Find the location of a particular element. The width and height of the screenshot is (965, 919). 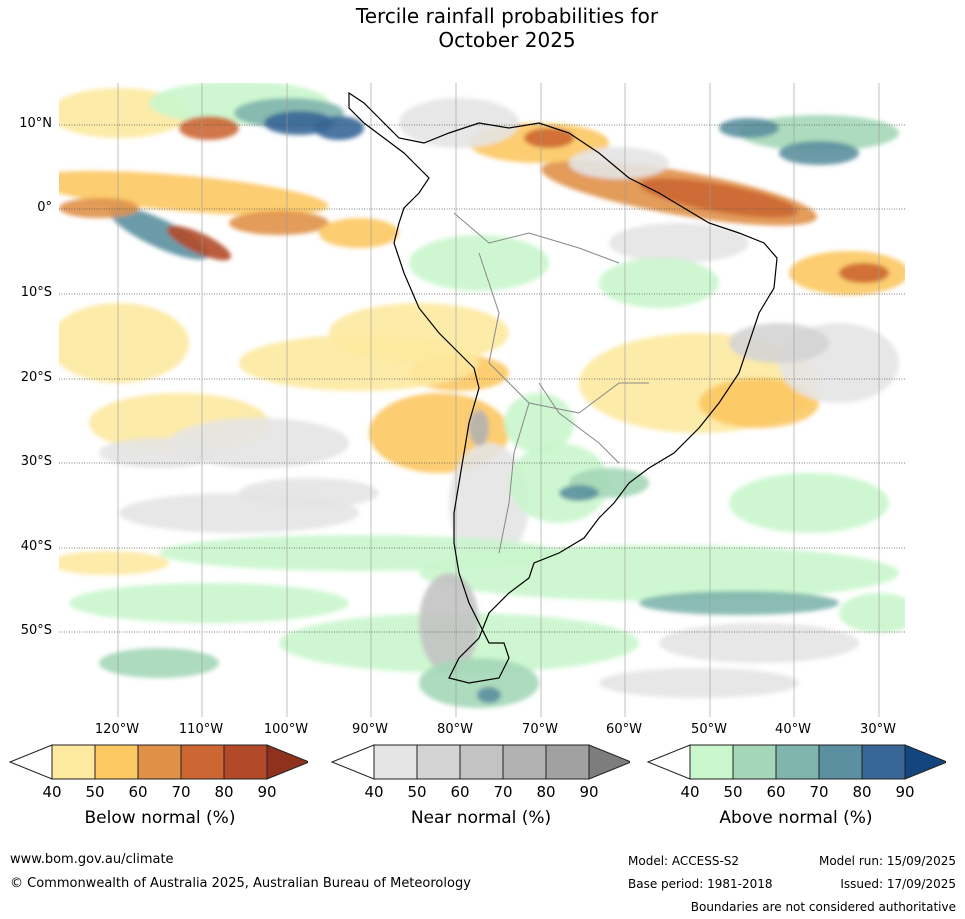

near-normal-colorbar is located at coordinates (480, 762).